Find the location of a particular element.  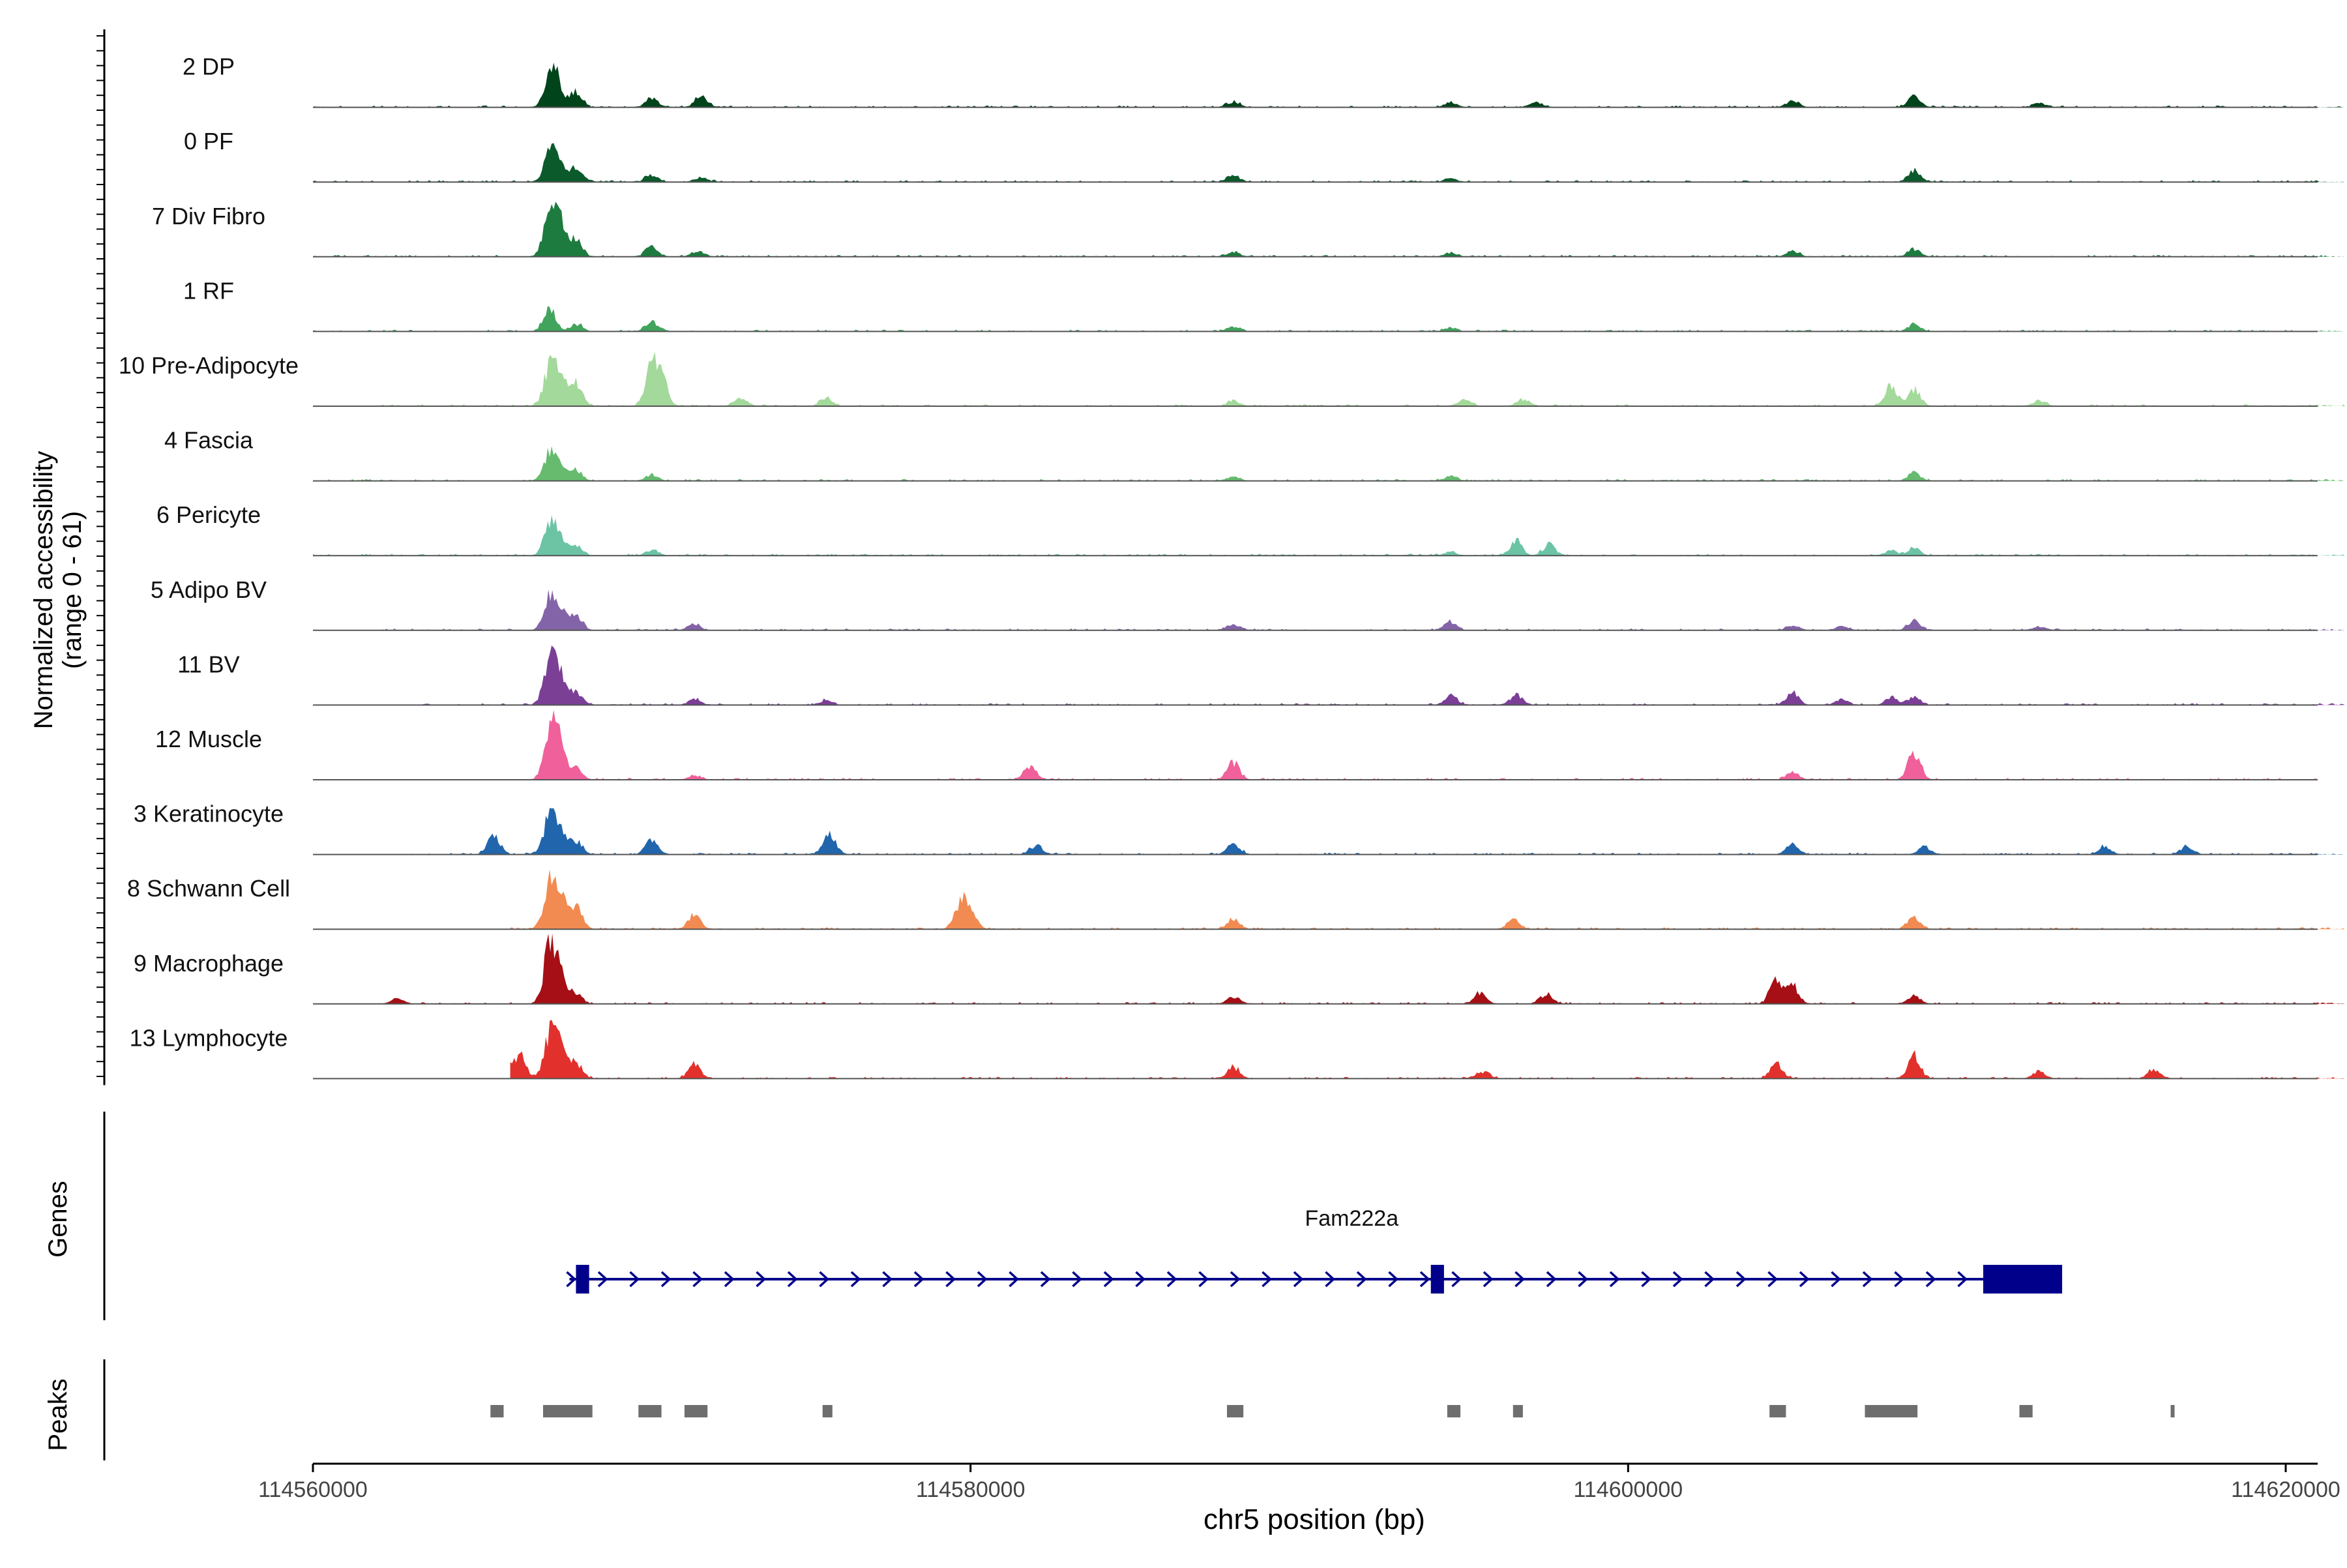

genes-ylabel: Genes is located at coordinates (58, 1220).